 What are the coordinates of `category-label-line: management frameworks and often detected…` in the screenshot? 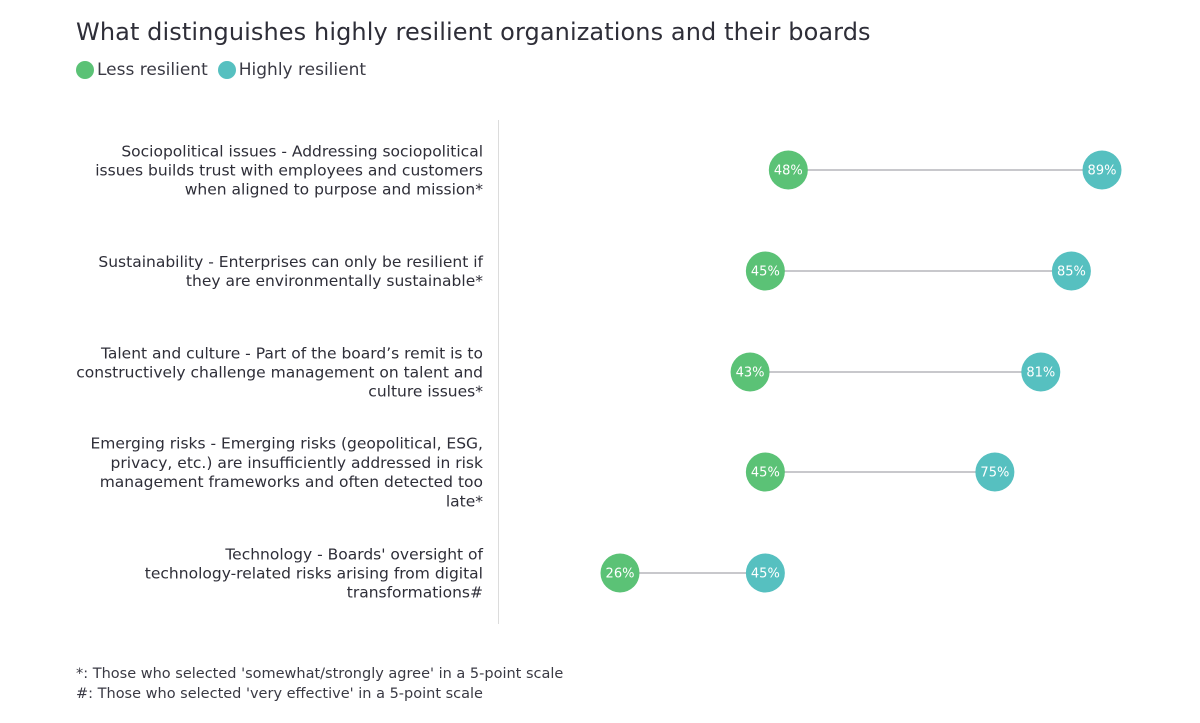 It's located at (291, 482).